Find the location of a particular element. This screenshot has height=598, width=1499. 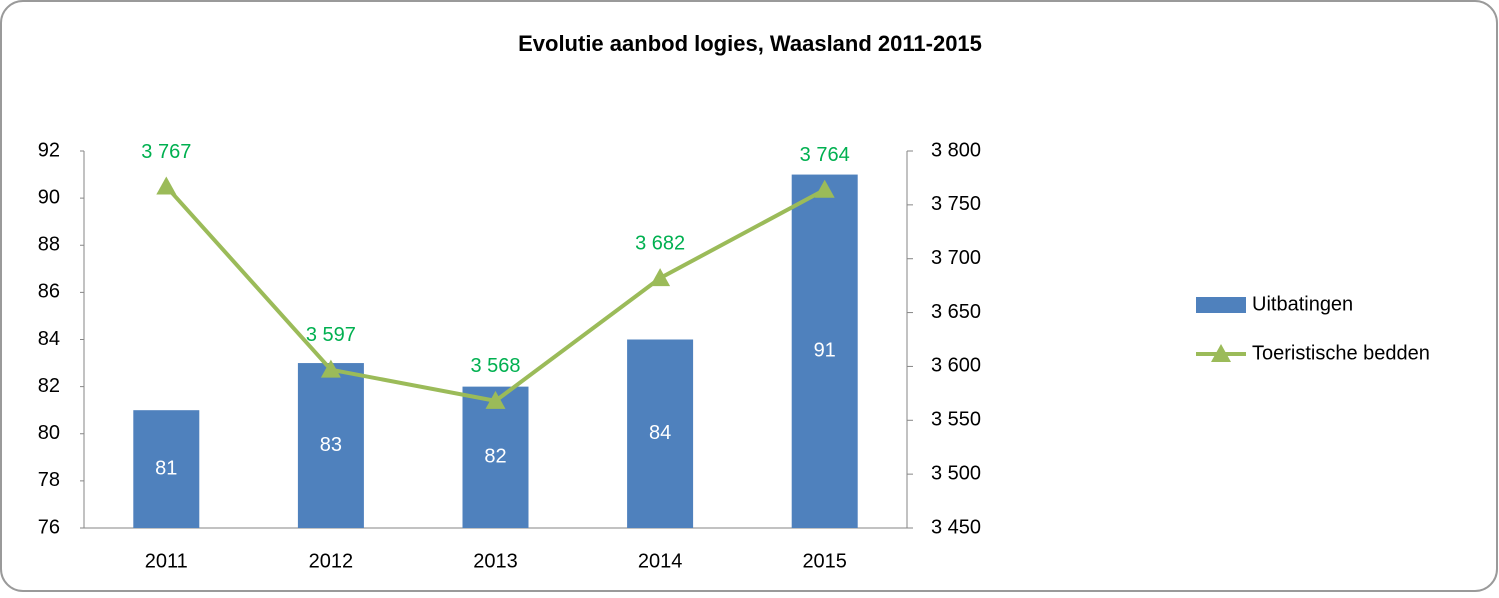

y2-tick-label: 3 650 is located at coordinates (956, 312).